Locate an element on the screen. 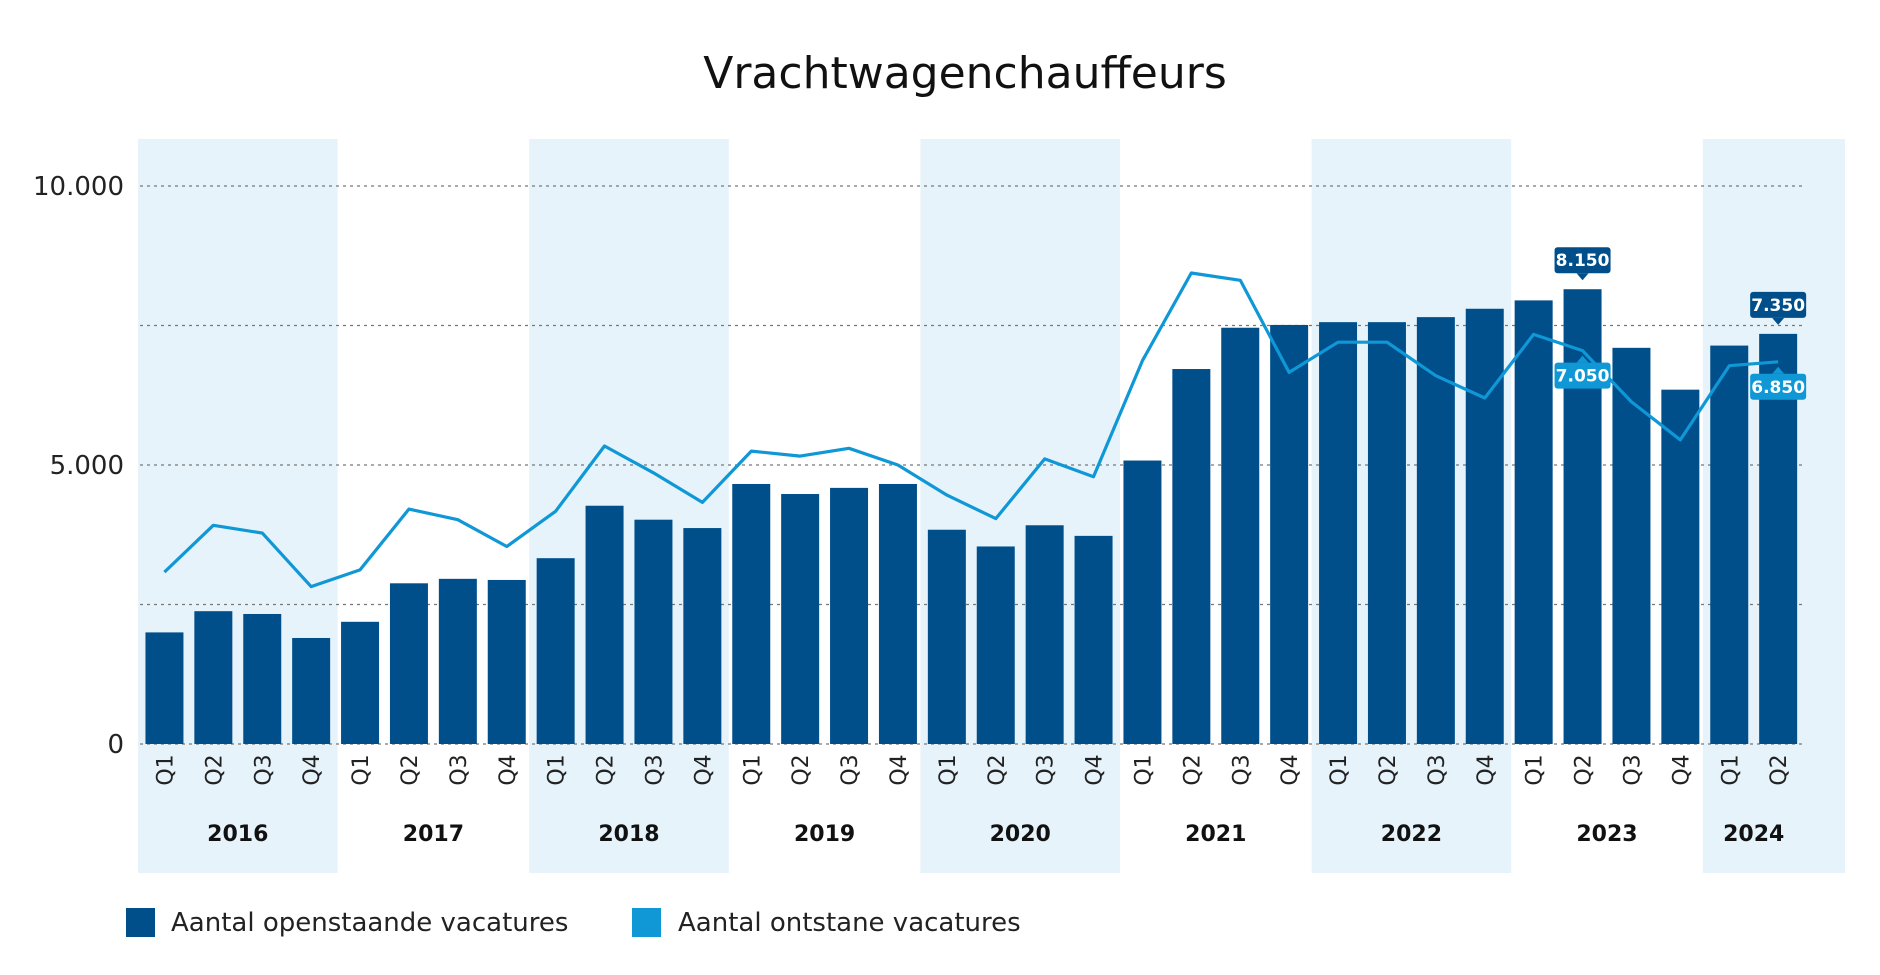  year-band-2020 is located at coordinates (1020, 506).